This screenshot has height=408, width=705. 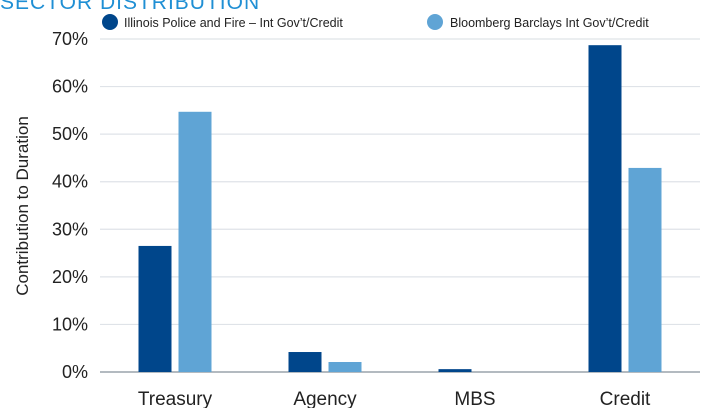 What do you see at coordinates (474, 398) in the screenshot?
I see `x-category-label: MBS` at bounding box center [474, 398].